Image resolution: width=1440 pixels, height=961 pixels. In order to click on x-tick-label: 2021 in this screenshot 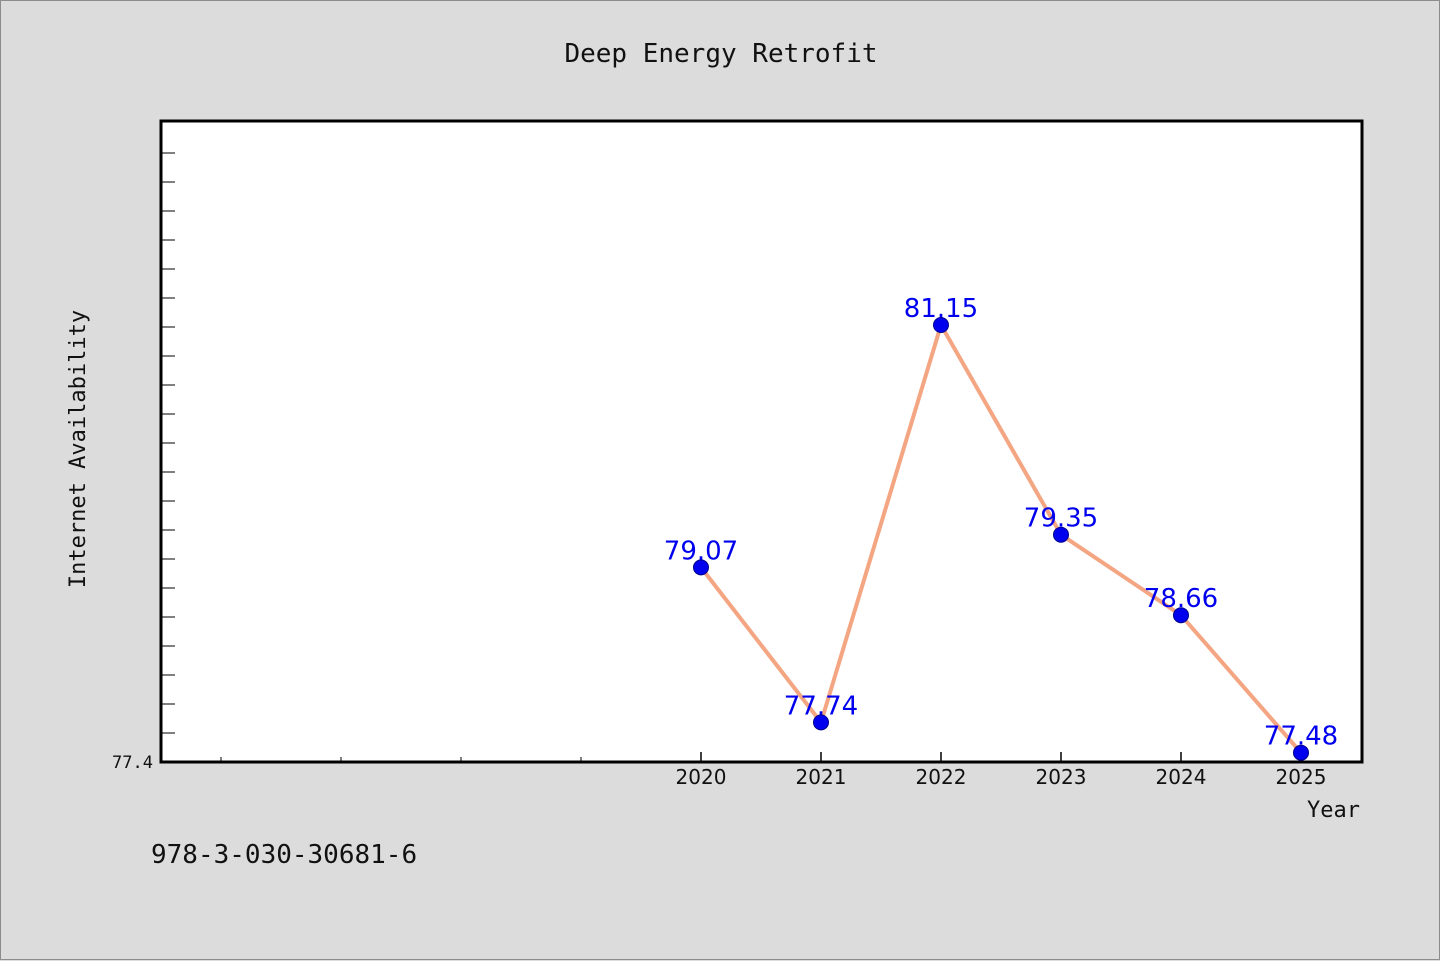, I will do `click(821, 777)`.